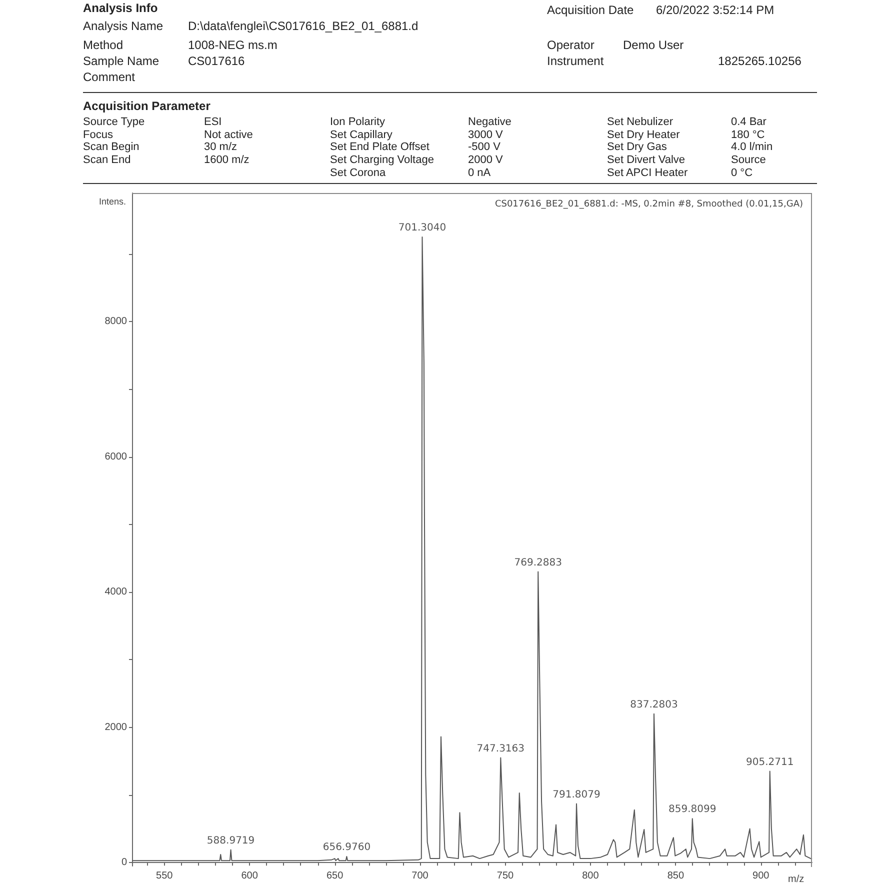 The height and width of the screenshot is (886, 869). I want to click on text: Focus, so click(98, 135).